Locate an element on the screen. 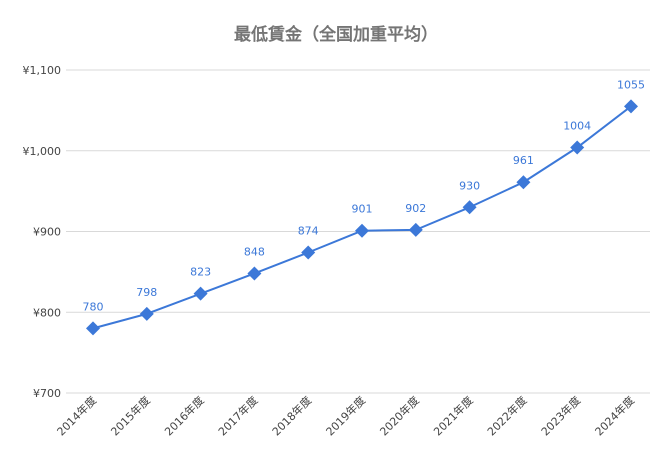 This screenshot has width=672, height=465. data-label: 930 is located at coordinates (469, 185).